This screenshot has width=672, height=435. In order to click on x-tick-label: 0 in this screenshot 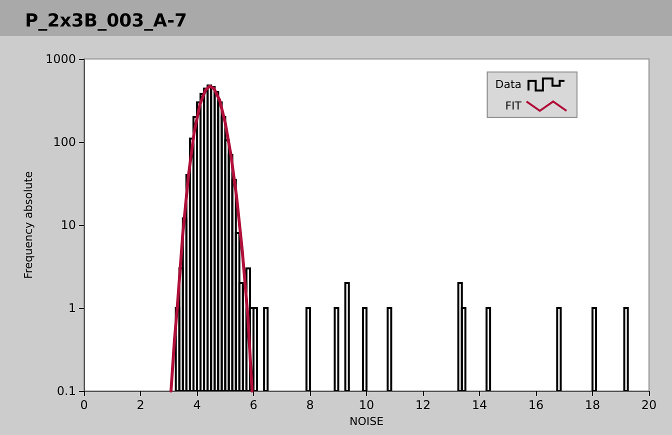, I will do `click(84, 405)`.